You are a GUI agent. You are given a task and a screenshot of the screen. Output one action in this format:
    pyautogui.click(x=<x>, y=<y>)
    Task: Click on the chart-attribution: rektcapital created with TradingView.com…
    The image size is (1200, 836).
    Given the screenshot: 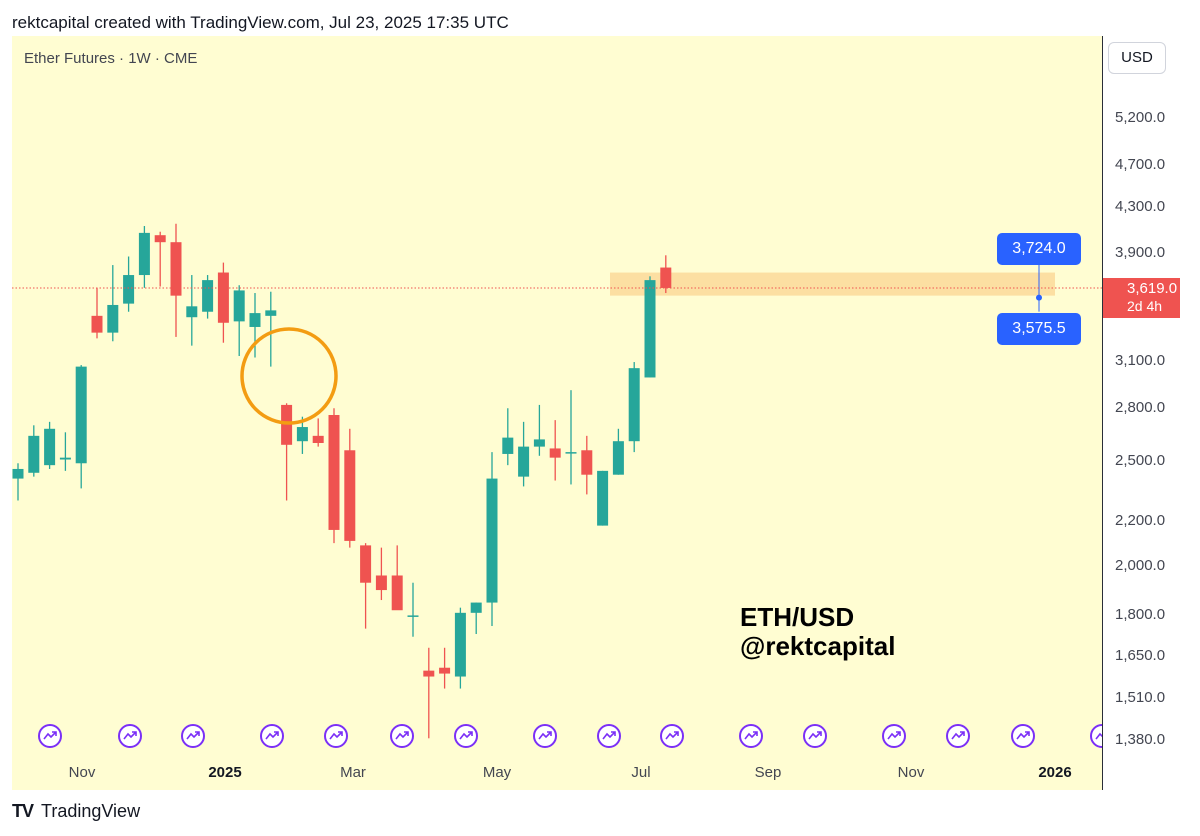 What is the action you would take?
    pyautogui.click(x=260, y=22)
    